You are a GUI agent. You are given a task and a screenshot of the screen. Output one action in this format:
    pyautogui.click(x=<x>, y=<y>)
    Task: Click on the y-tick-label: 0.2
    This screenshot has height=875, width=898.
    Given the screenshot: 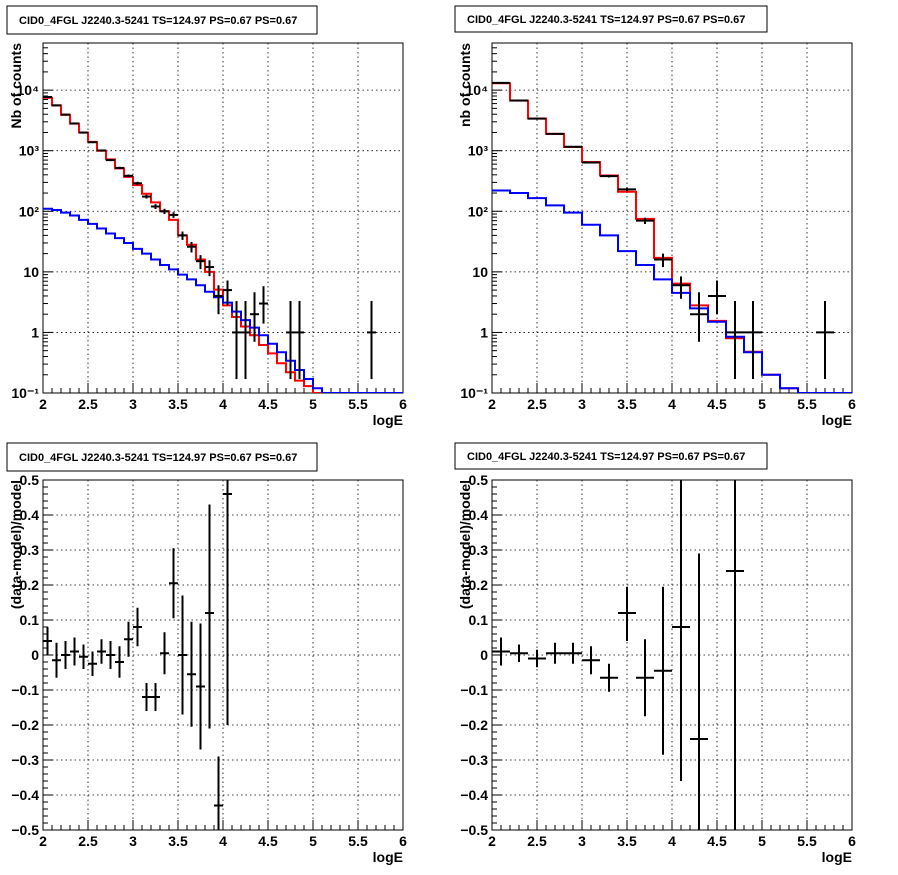 What is the action you would take?
    pyautogui.click(x=479, y=585)
    